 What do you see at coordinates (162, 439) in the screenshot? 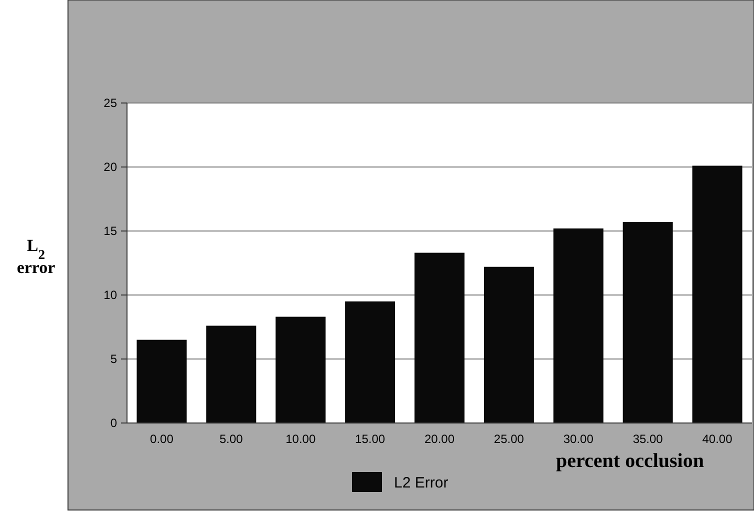
I see `x-tick-label: 0.00` at bounding box center [162, 439].